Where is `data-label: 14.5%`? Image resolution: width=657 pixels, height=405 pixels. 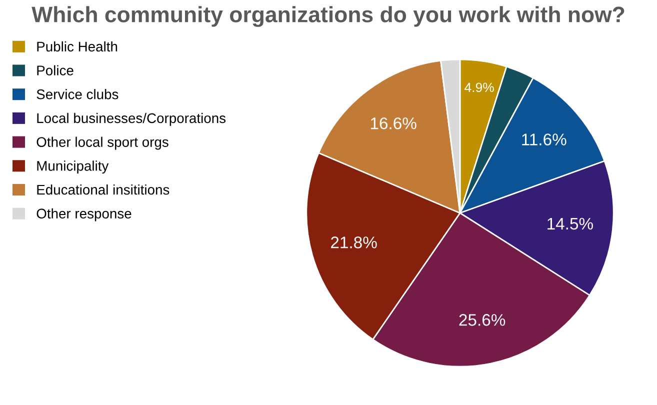
data-label: 14.5% is located at coordinates (570, 224).